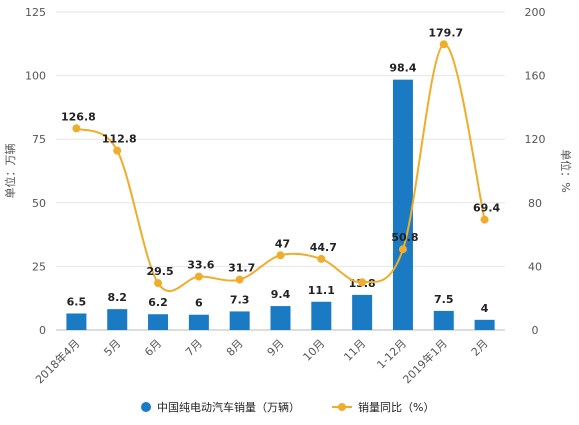 This screenshot has width=579, height=425. I want to click on line-value-label: 31.7, so click(241, 268).